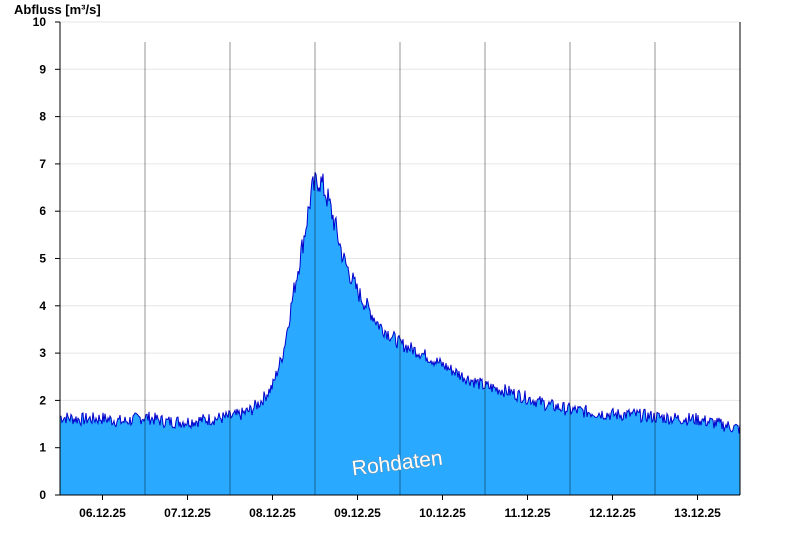 The height and width of the screenshot is (550, 800). What do you see at coordinates (57, 9) in the screenshot?
I see `y-axis-label: Abfluss [m³/s]` at bounding box center [57, 9].